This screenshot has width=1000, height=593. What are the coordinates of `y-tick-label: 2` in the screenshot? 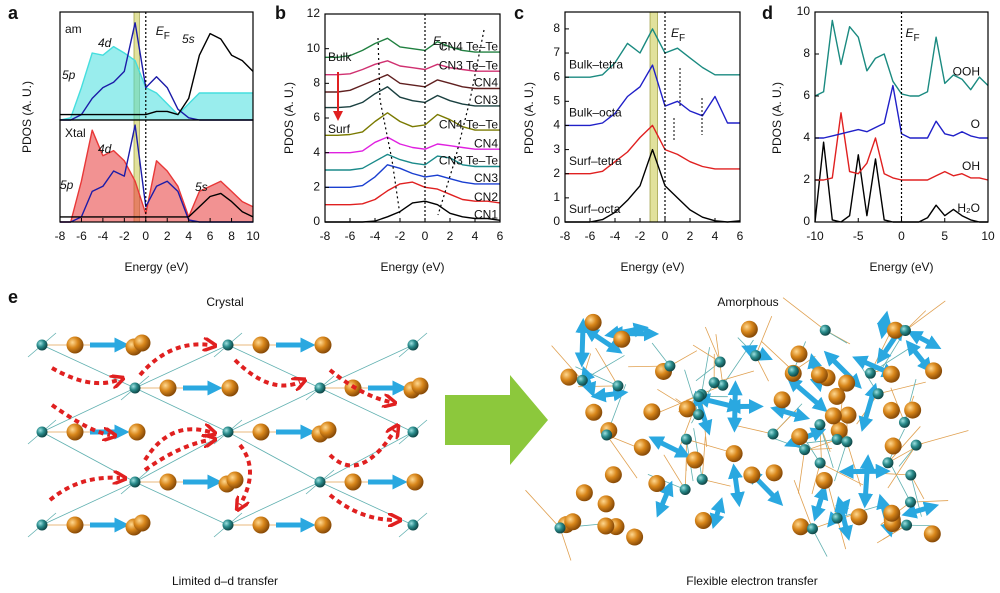 It's located at (556, 173).